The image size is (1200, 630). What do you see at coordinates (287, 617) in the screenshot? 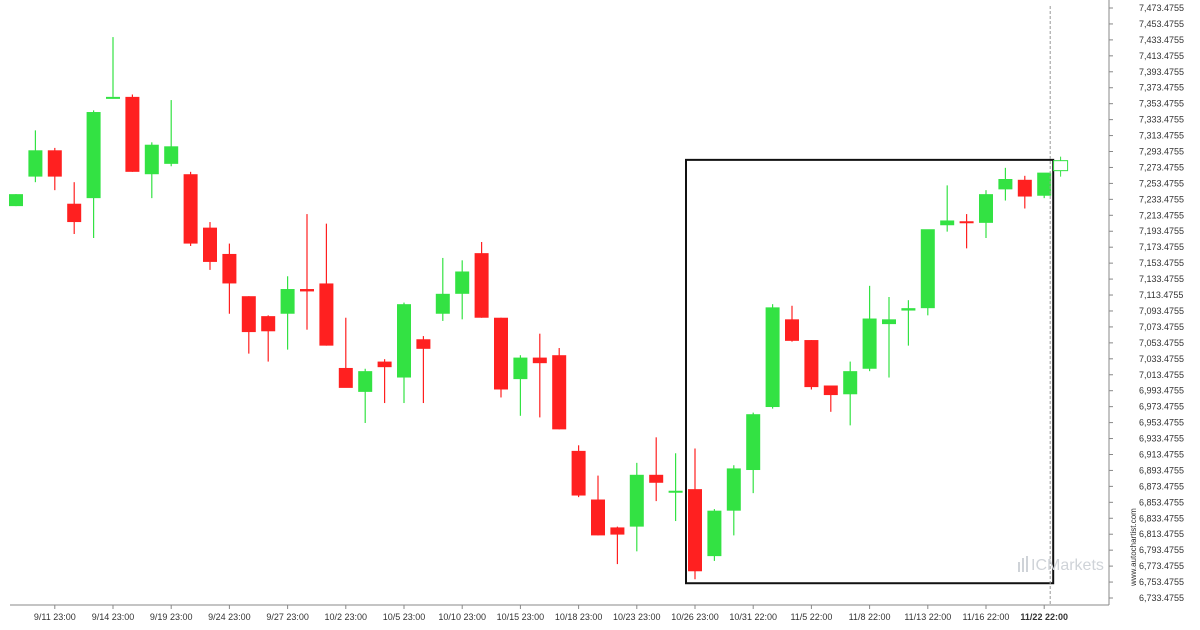
I see `x-tick-label: 9/27 23:00` at bounding box center [287, 617].